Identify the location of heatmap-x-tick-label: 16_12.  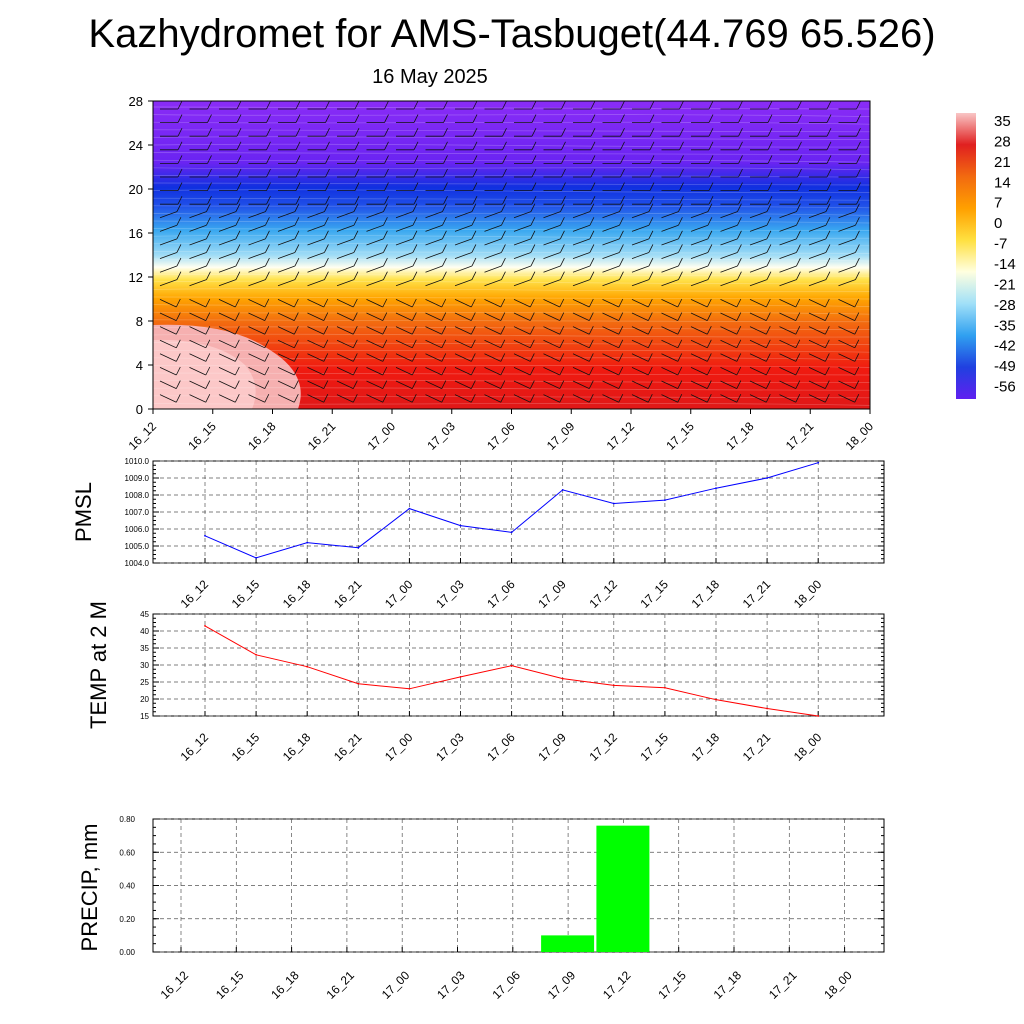
(143, 436).